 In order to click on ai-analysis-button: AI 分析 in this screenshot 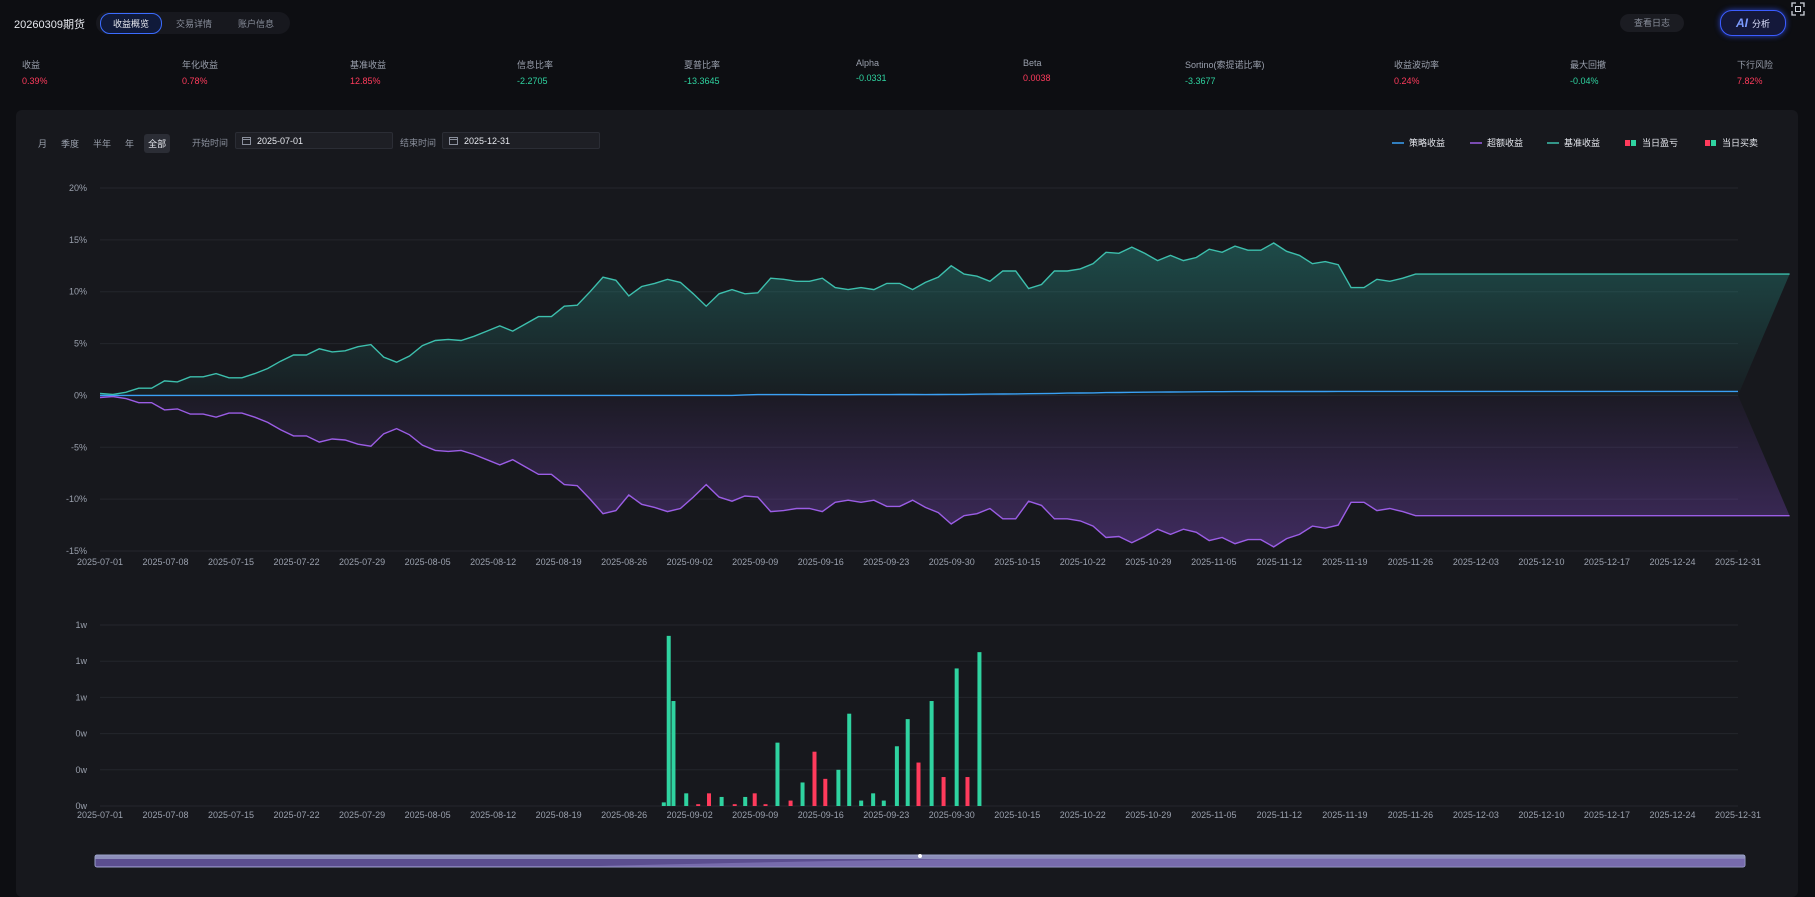, I will do `click(1753, 23)`.